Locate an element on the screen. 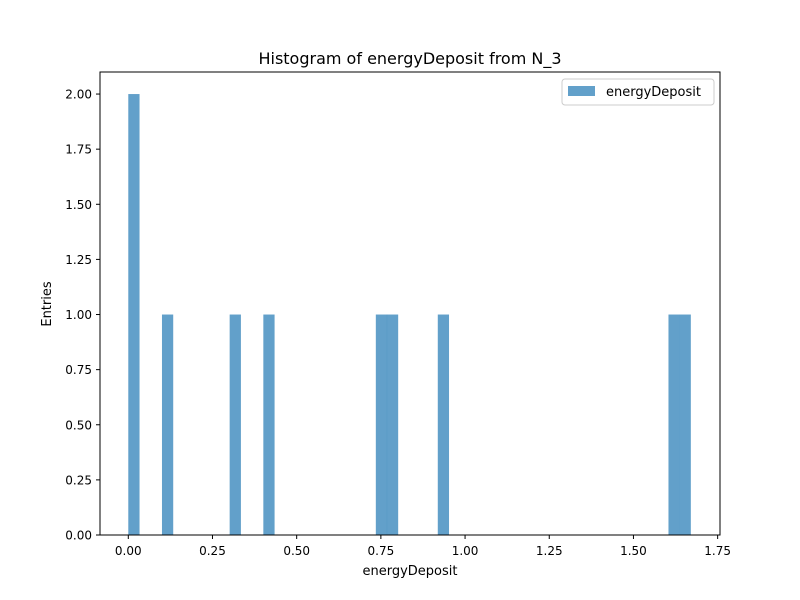  y-tick-label-2: 0.50 is located at coordinates (78, 425).